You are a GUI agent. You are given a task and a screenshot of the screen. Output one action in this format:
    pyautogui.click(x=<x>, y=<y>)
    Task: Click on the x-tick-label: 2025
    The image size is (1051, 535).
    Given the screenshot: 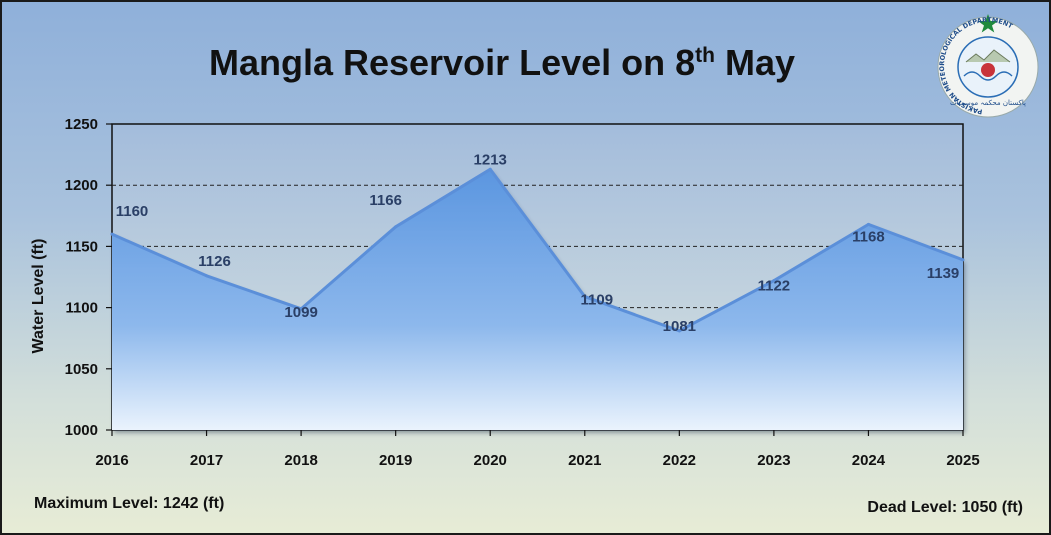 What is the action you would take?
    pyautogui.click(x=962, y=460)
    